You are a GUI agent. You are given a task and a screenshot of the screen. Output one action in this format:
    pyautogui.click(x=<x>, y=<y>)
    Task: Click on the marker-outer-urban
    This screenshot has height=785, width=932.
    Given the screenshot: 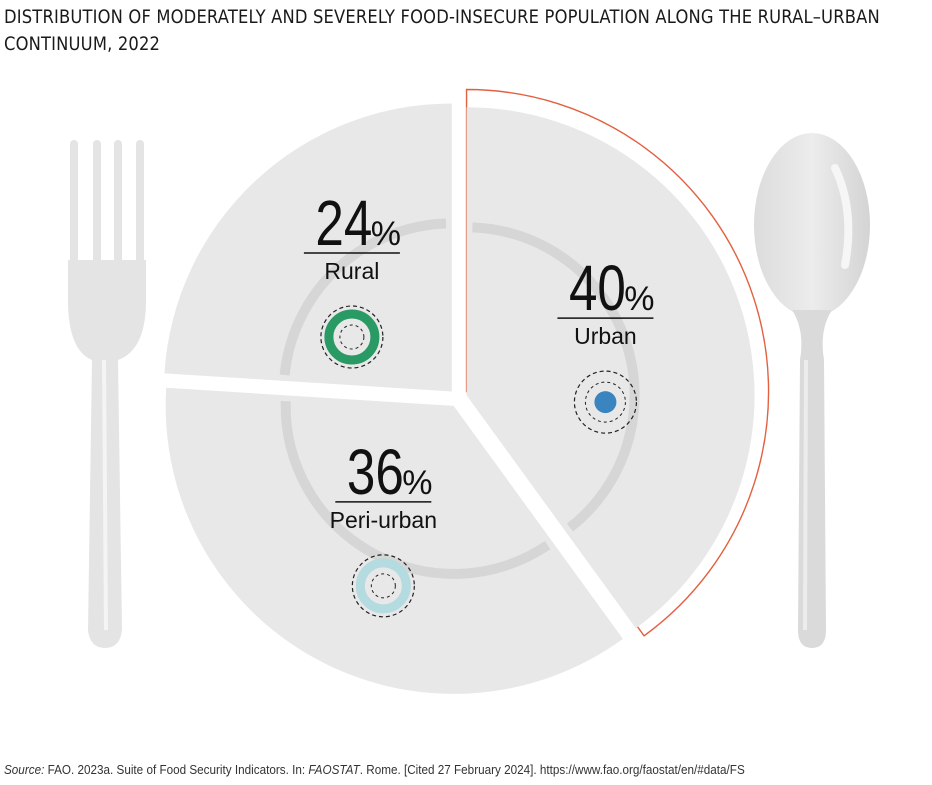 What is the action you would take?
    pyautogui.click(x=605, y=402)
    